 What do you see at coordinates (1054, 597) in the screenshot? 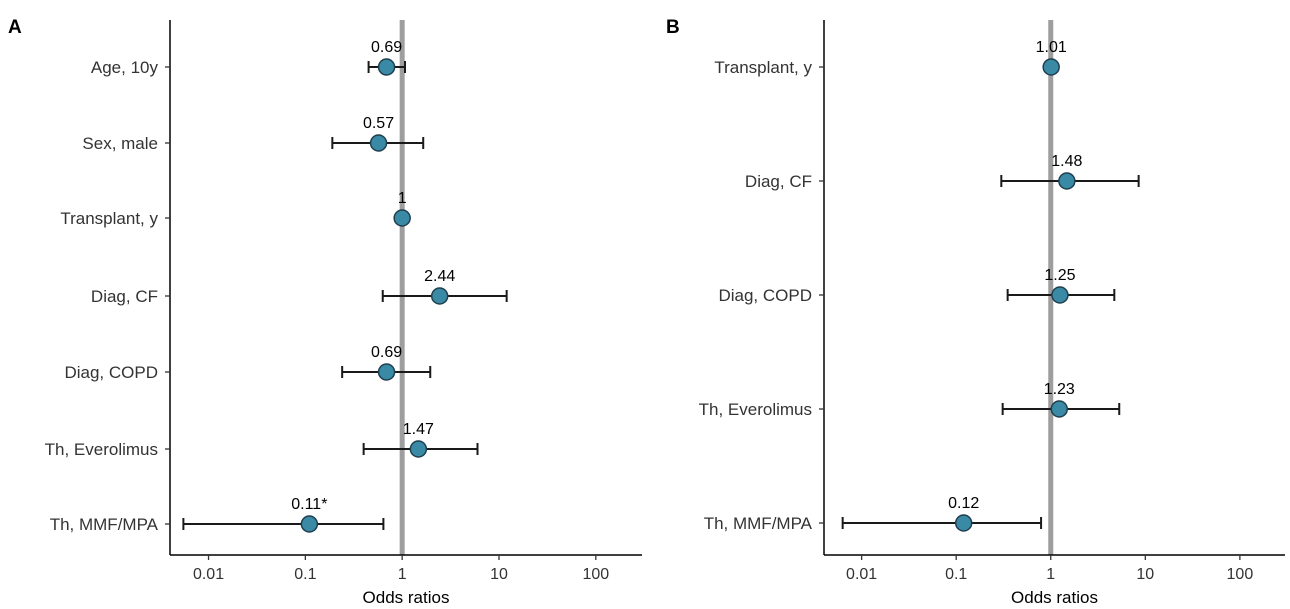
I see `panel-b-x-axis-title: Odds ratios` at bounding box center [1054, 597].